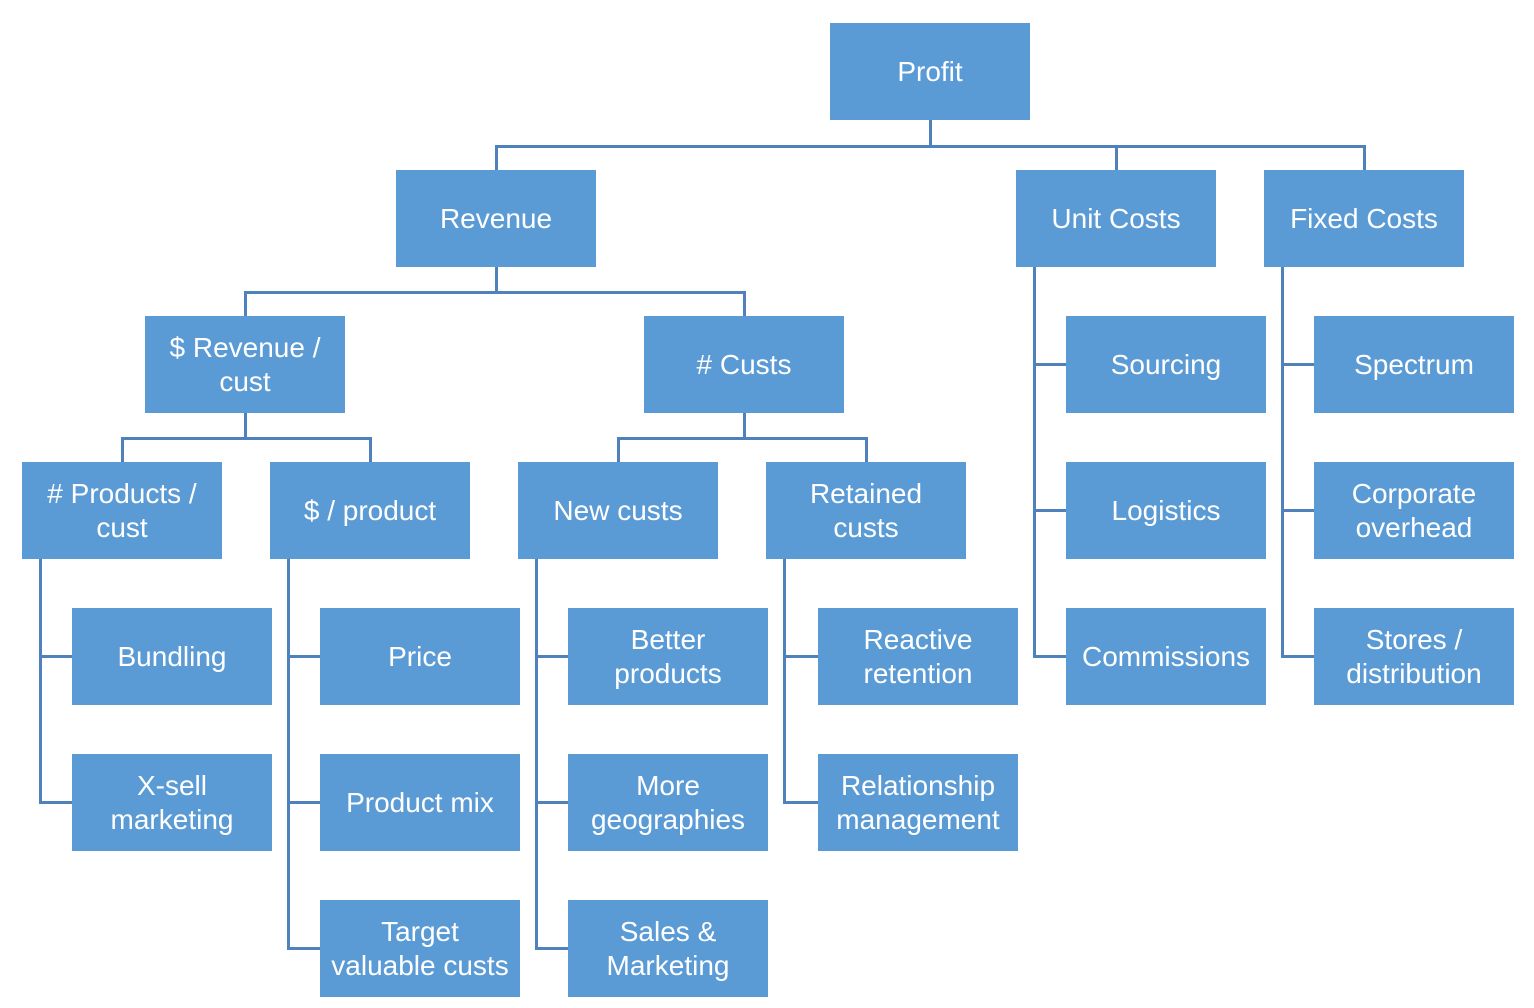 This screenshot has height=1008, width=1534. What do you see at coordinates (668, 802) in the screenshot?
I see `node-more-geographies: More geographies` at bounding box center [668, 802].